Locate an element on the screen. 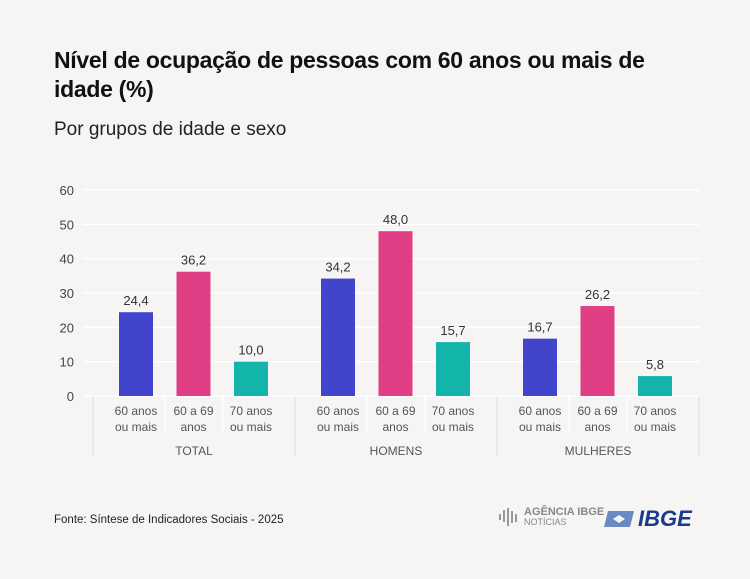  agencia-logo-subtext: NOTÍCIAS is located at coordinates (545, 522).